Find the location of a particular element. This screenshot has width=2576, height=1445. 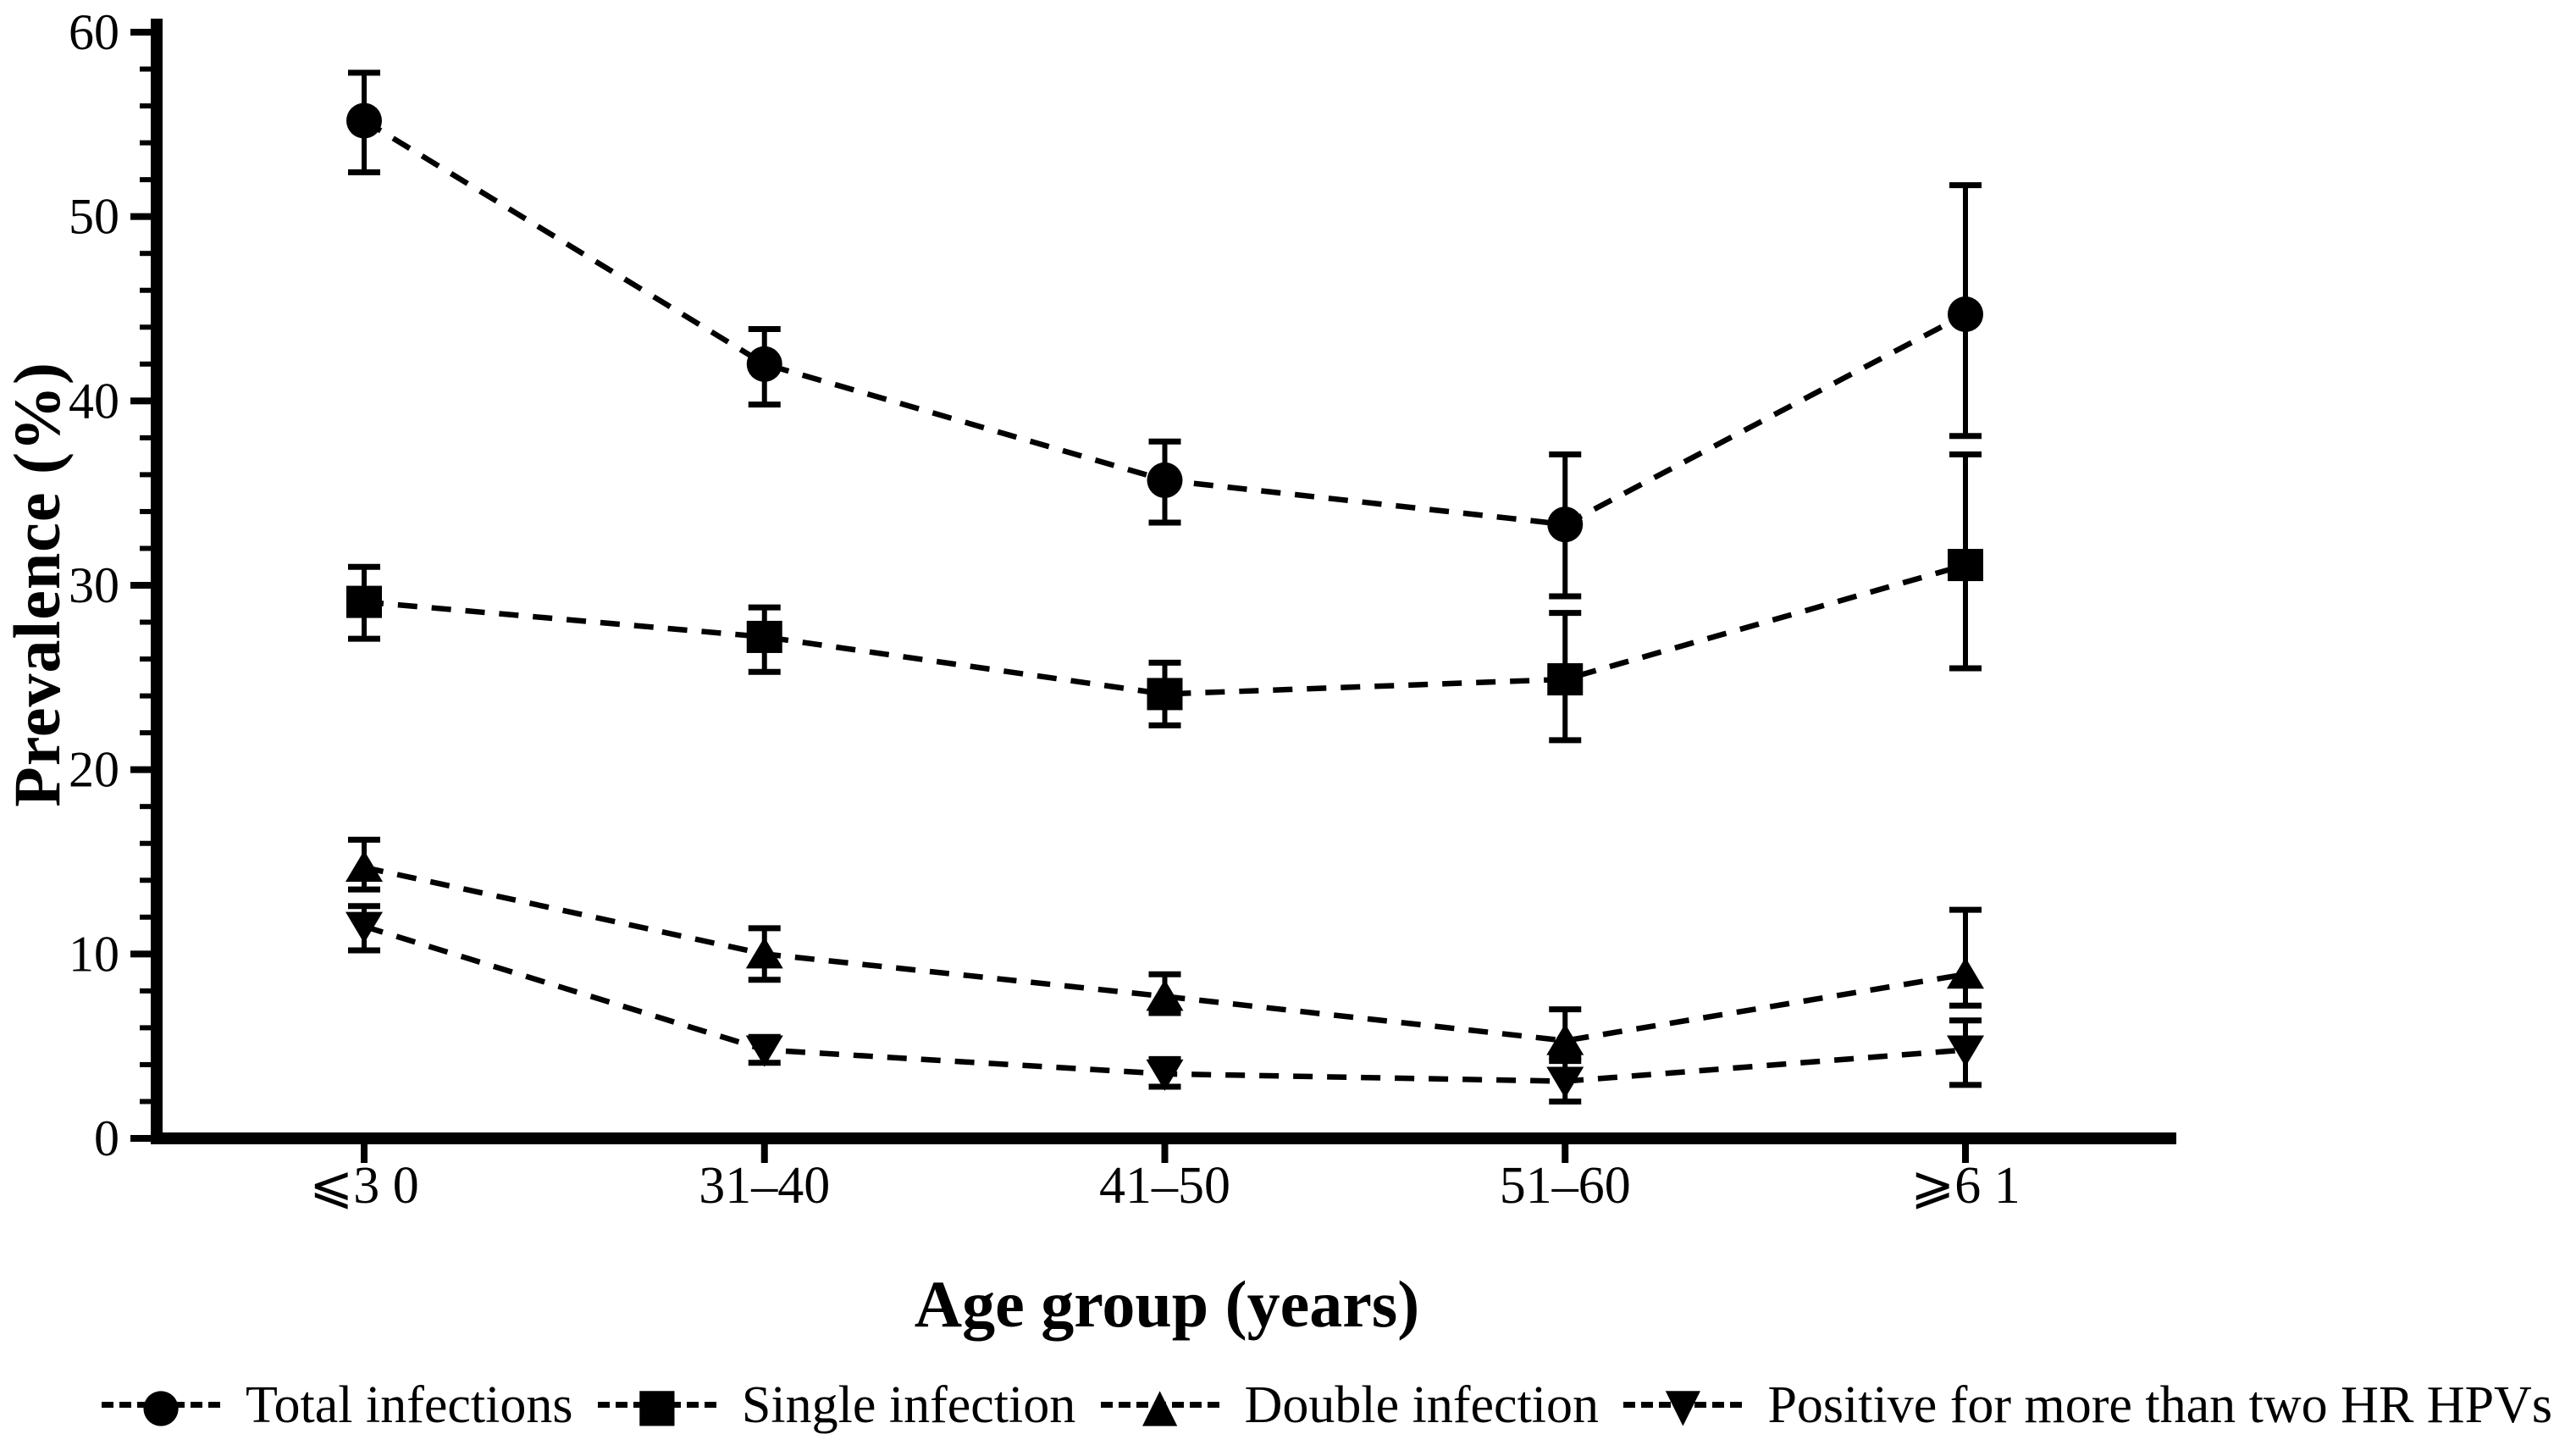

series-square is located at coordinates (1164, 598).